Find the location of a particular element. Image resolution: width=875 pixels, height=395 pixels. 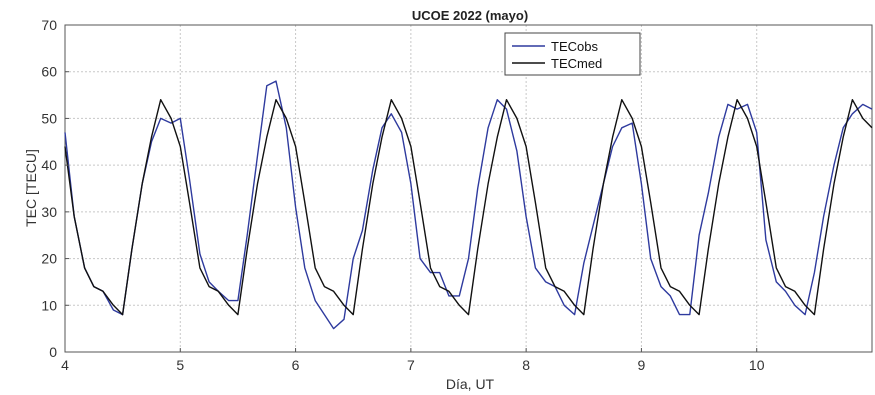

y-tick-label: 30 is located at coordinates (49, 212).